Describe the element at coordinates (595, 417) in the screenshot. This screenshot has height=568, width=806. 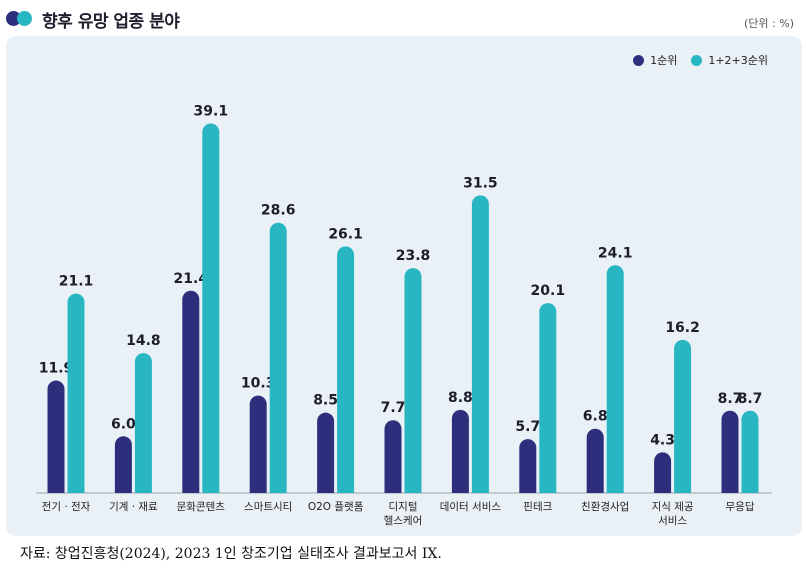
I see `data-label-series-1-9: 6.8` at that location.